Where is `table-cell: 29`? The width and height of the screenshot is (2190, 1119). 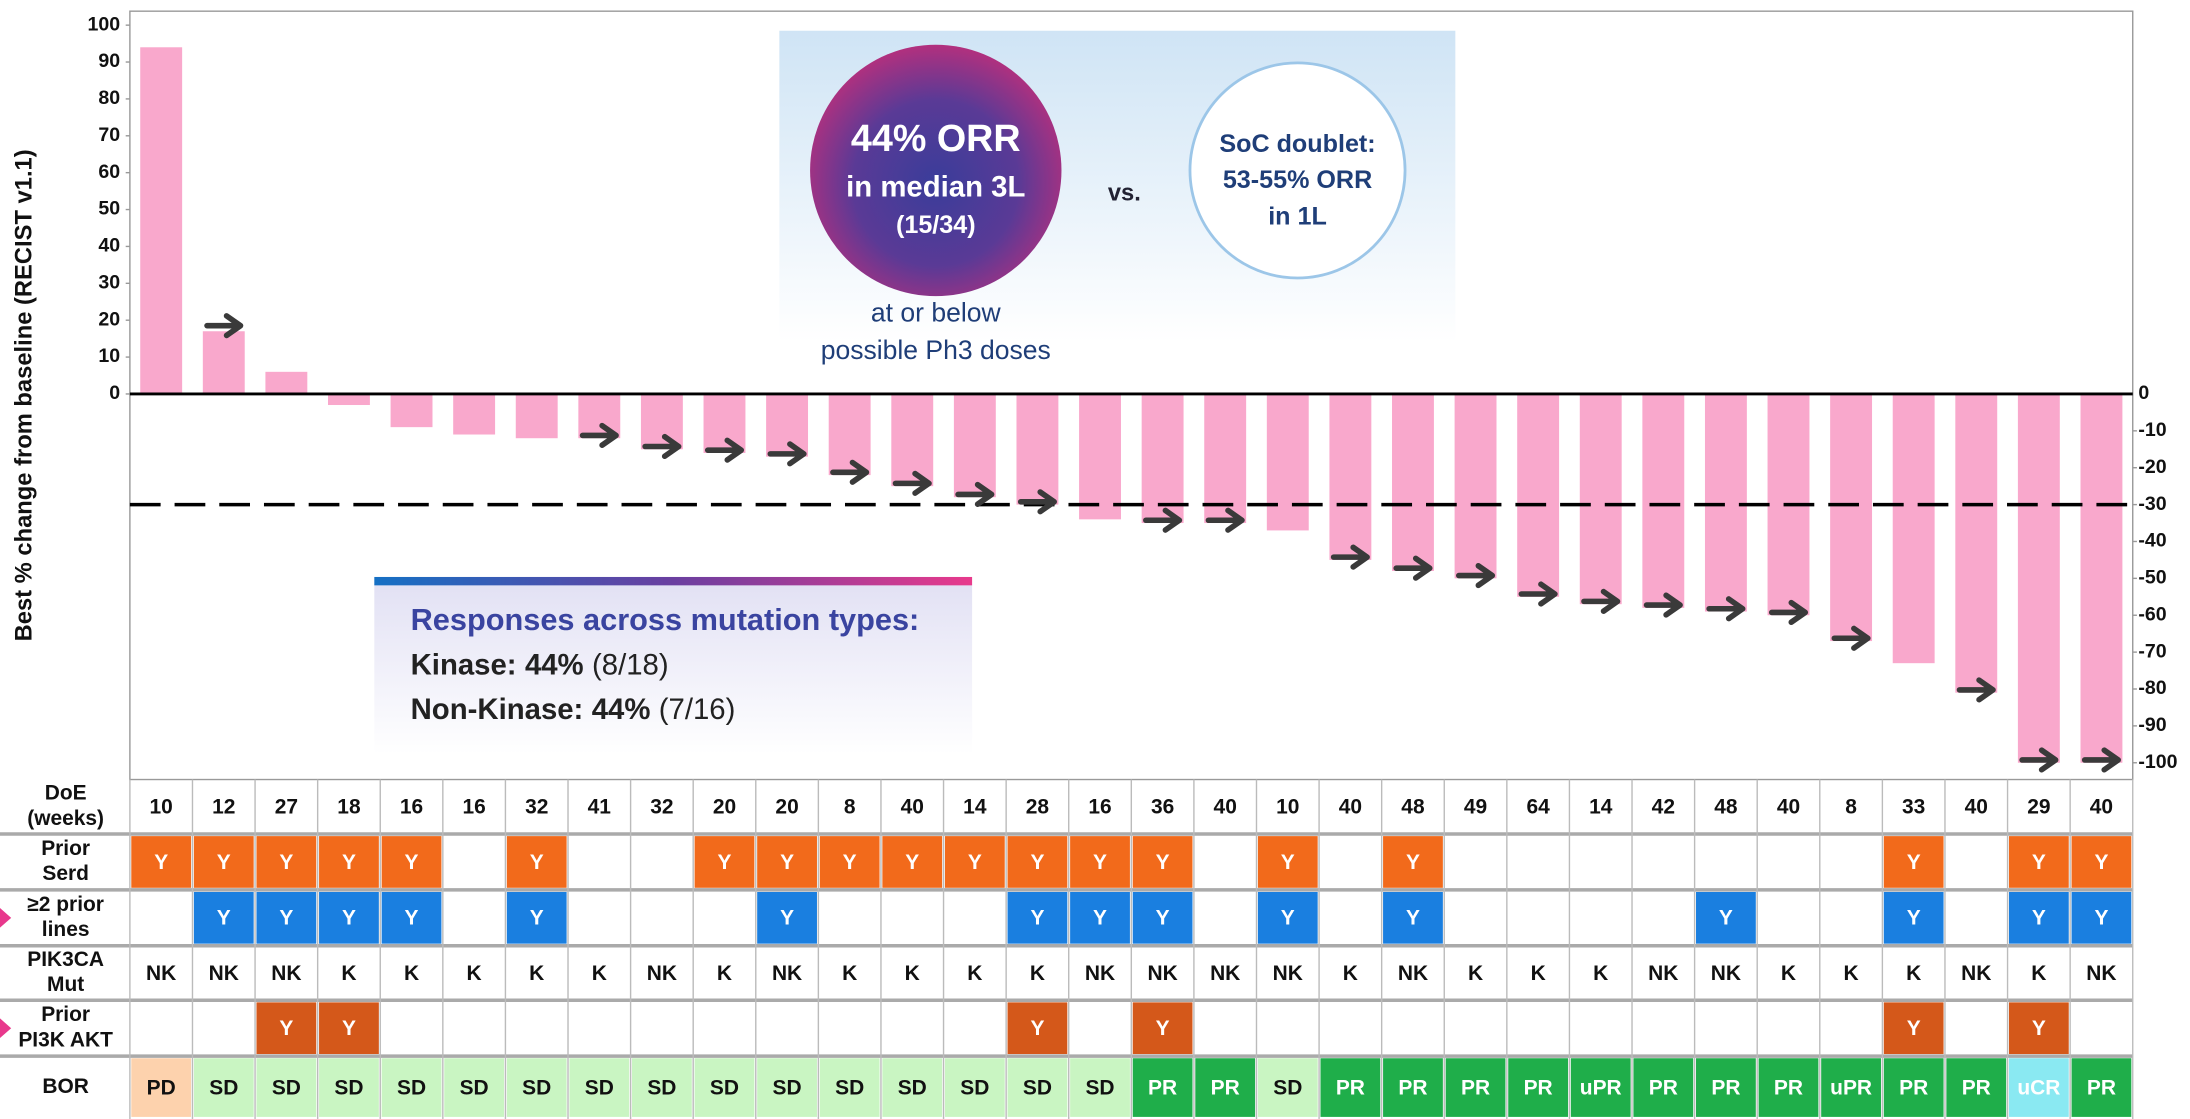 table-cell: 29 is located at coordinates (2038, 807).